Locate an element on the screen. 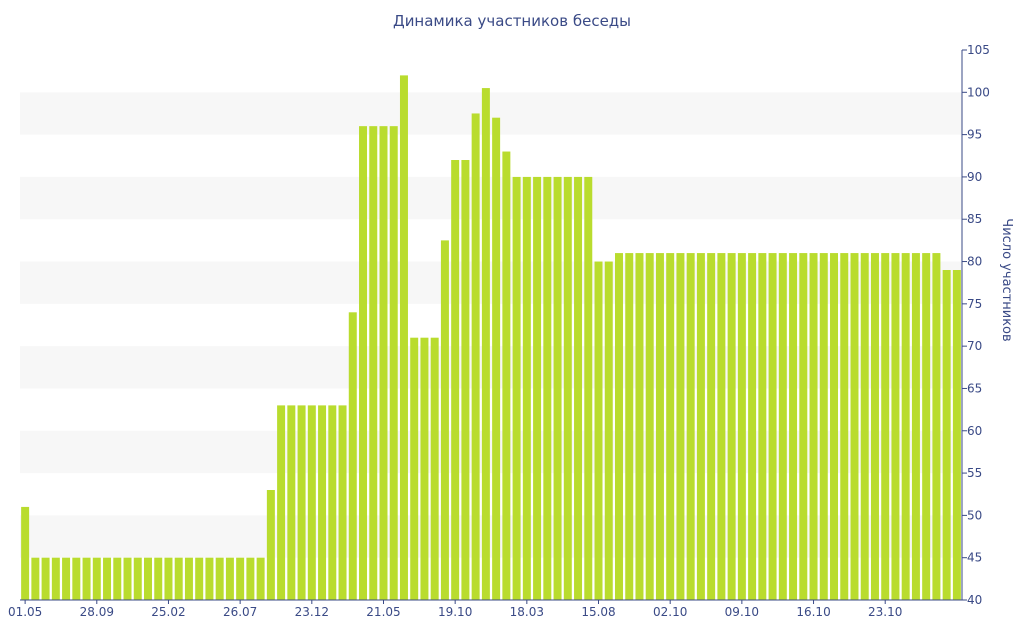 This screenshot has width=1024, height=640. y-tick-label: 90 is located at coordinates (974, 177).